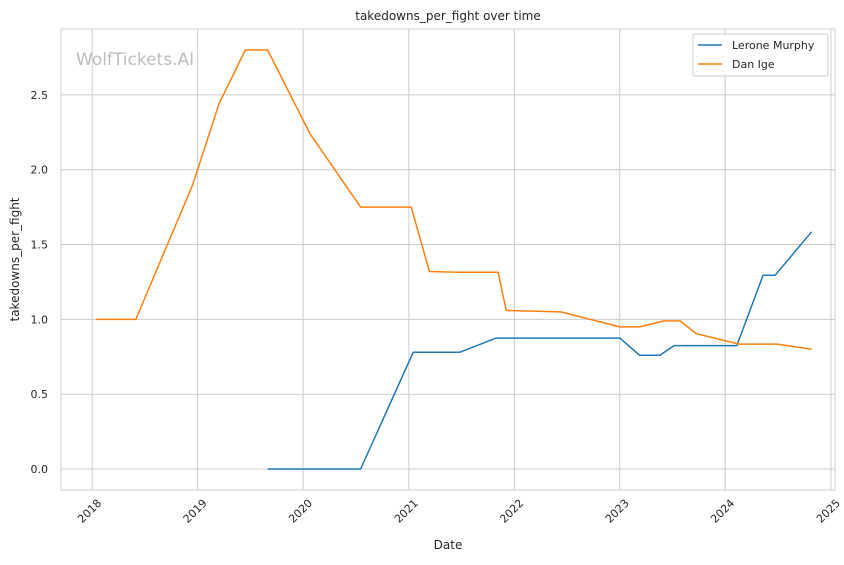  I want to click on legend: Lerone Murphy Dan Ige, so click(760, 55).